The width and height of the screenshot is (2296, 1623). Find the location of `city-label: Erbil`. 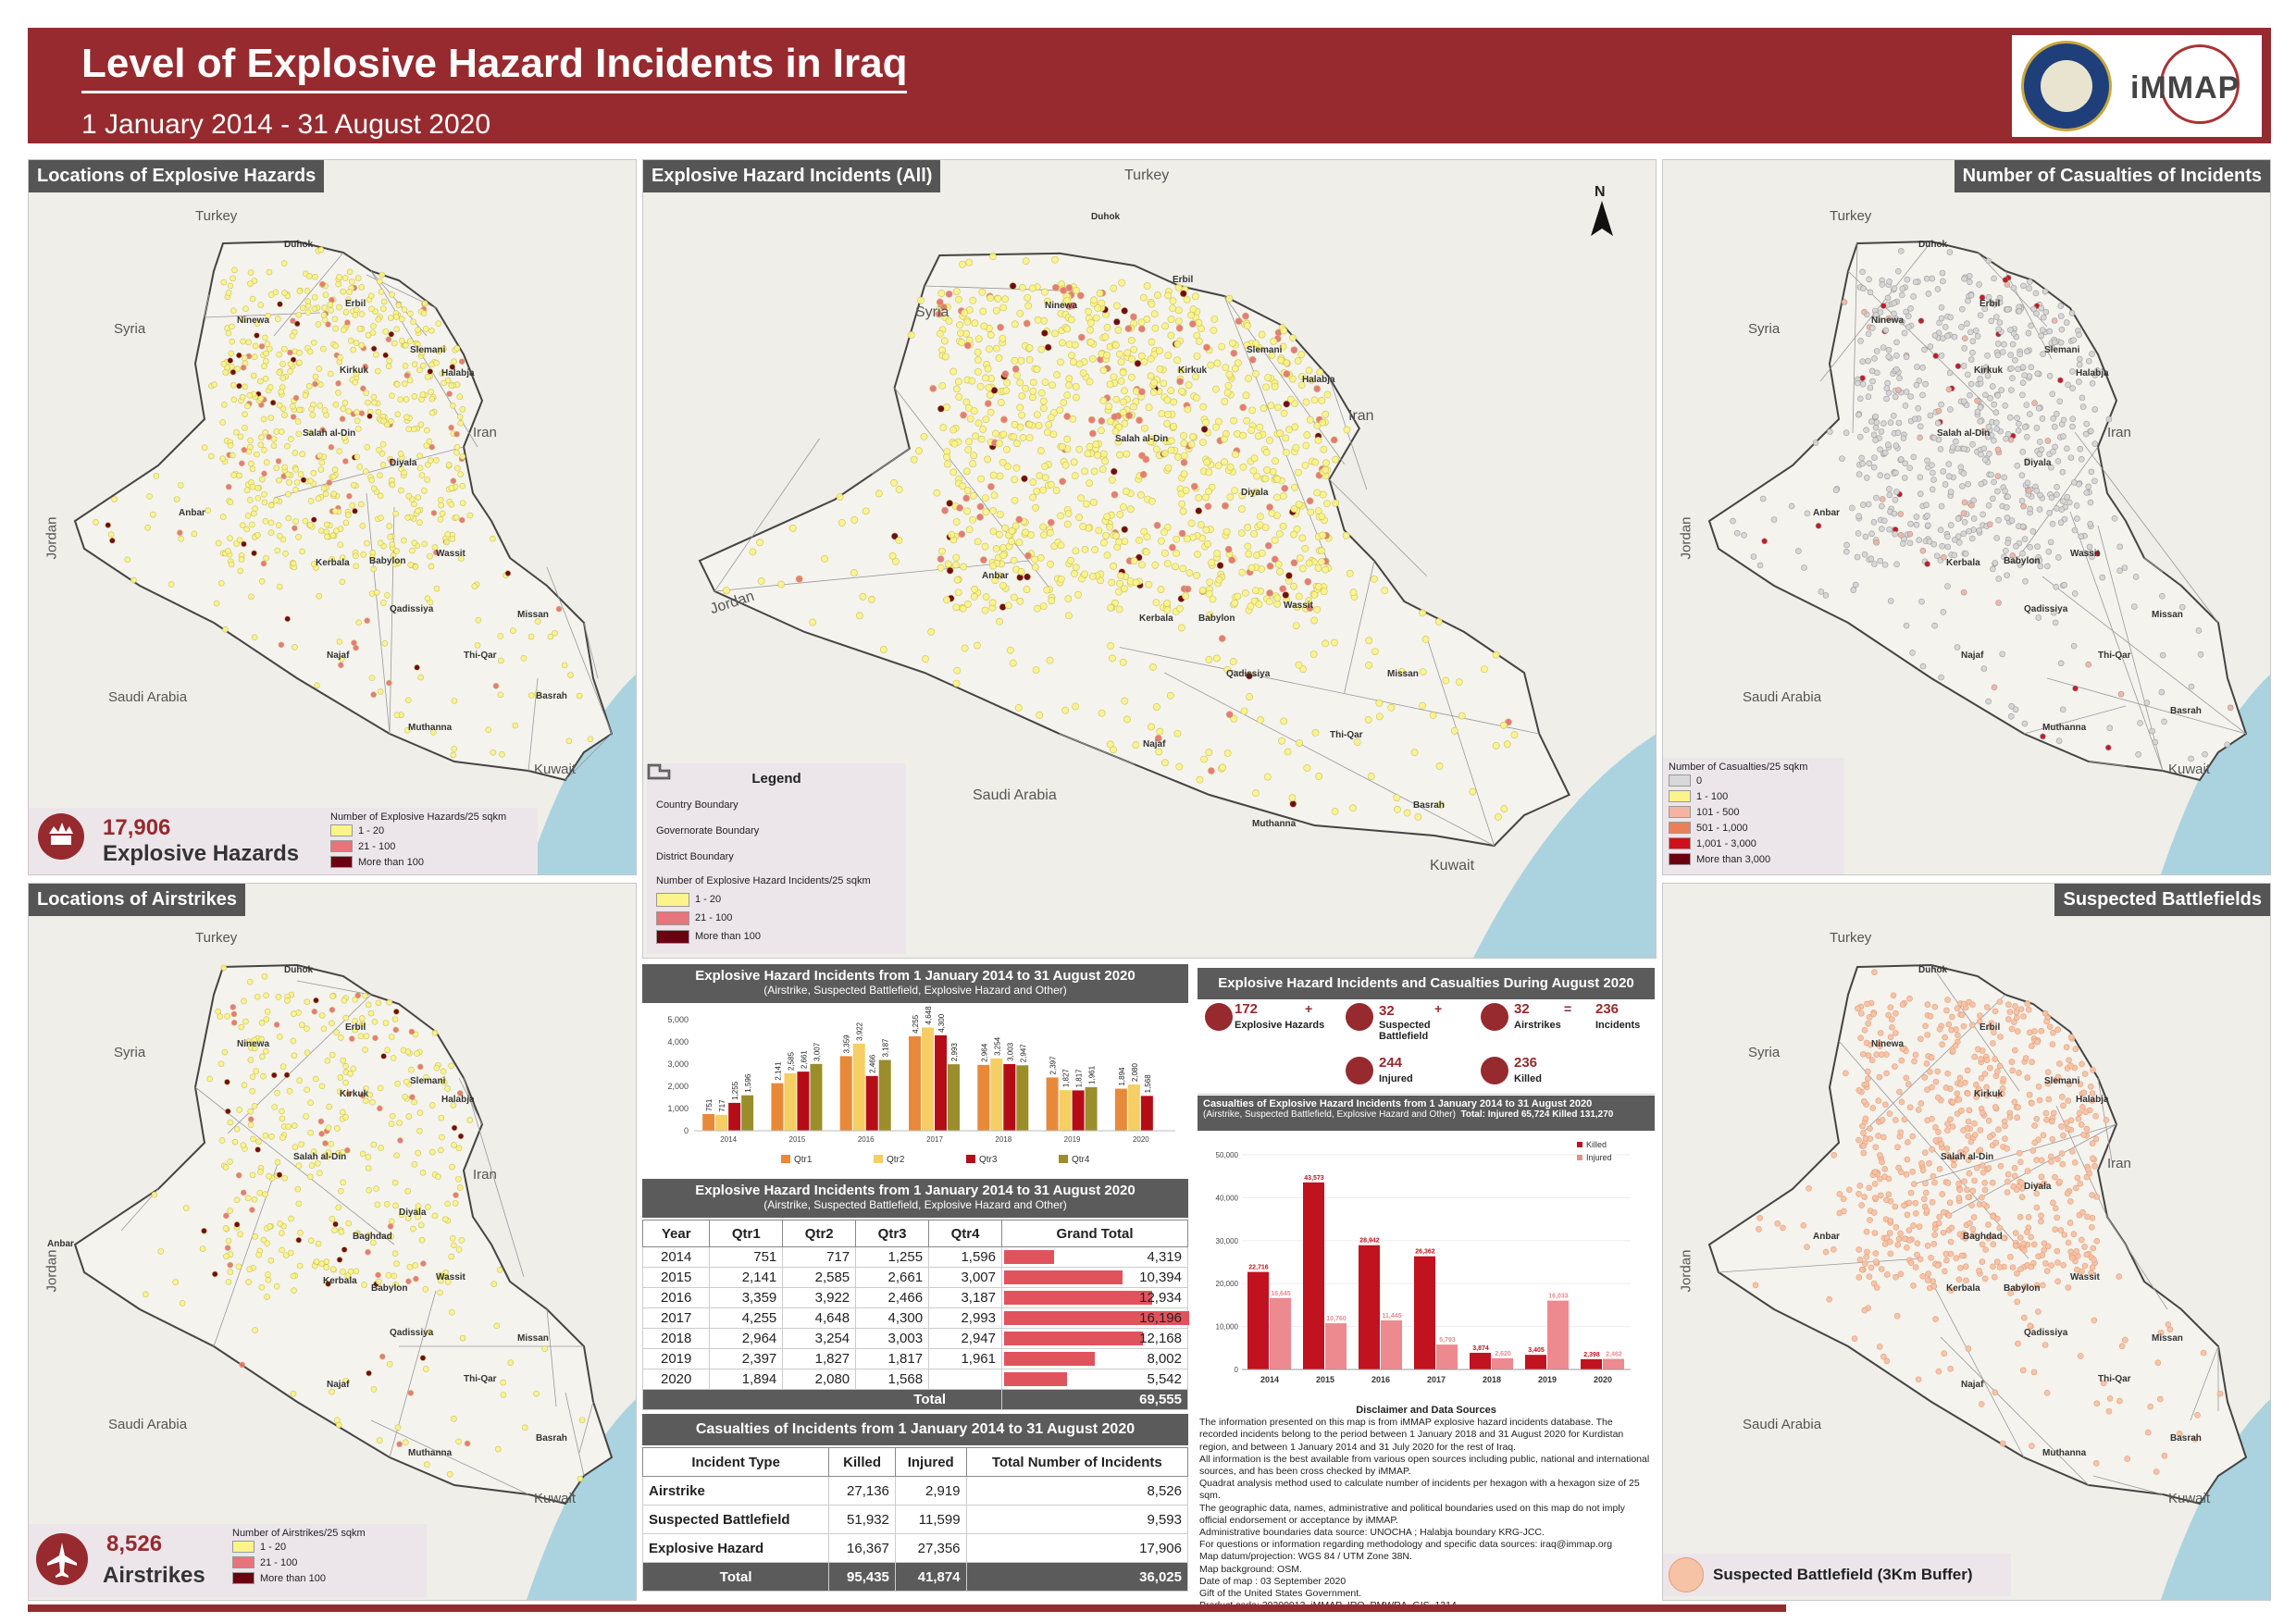

city-label: Erbil is located at coordinates (1991, 304).